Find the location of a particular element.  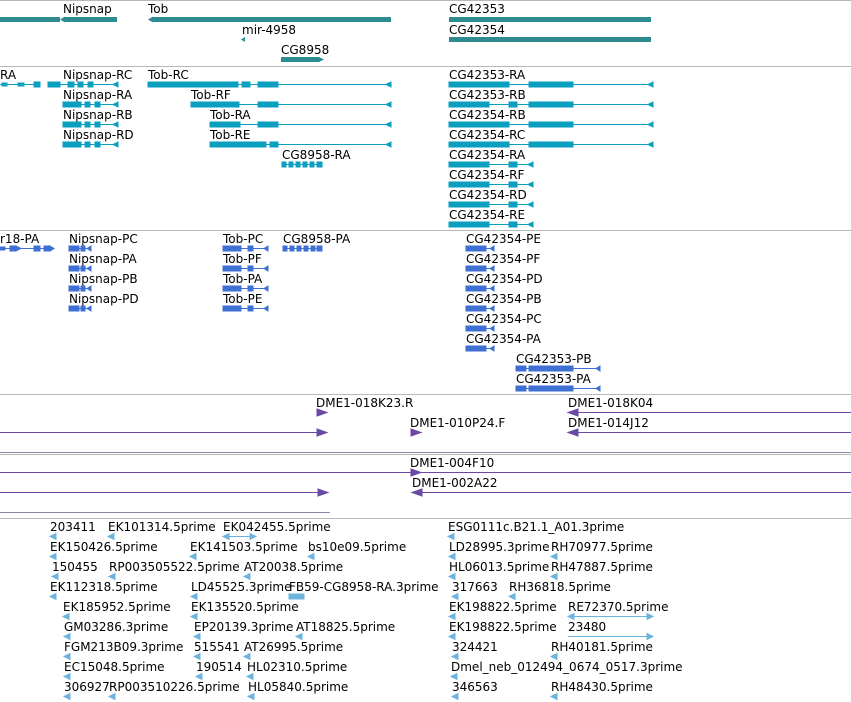

est-label: HL02310.5prime is located at coordinates (297, 667).